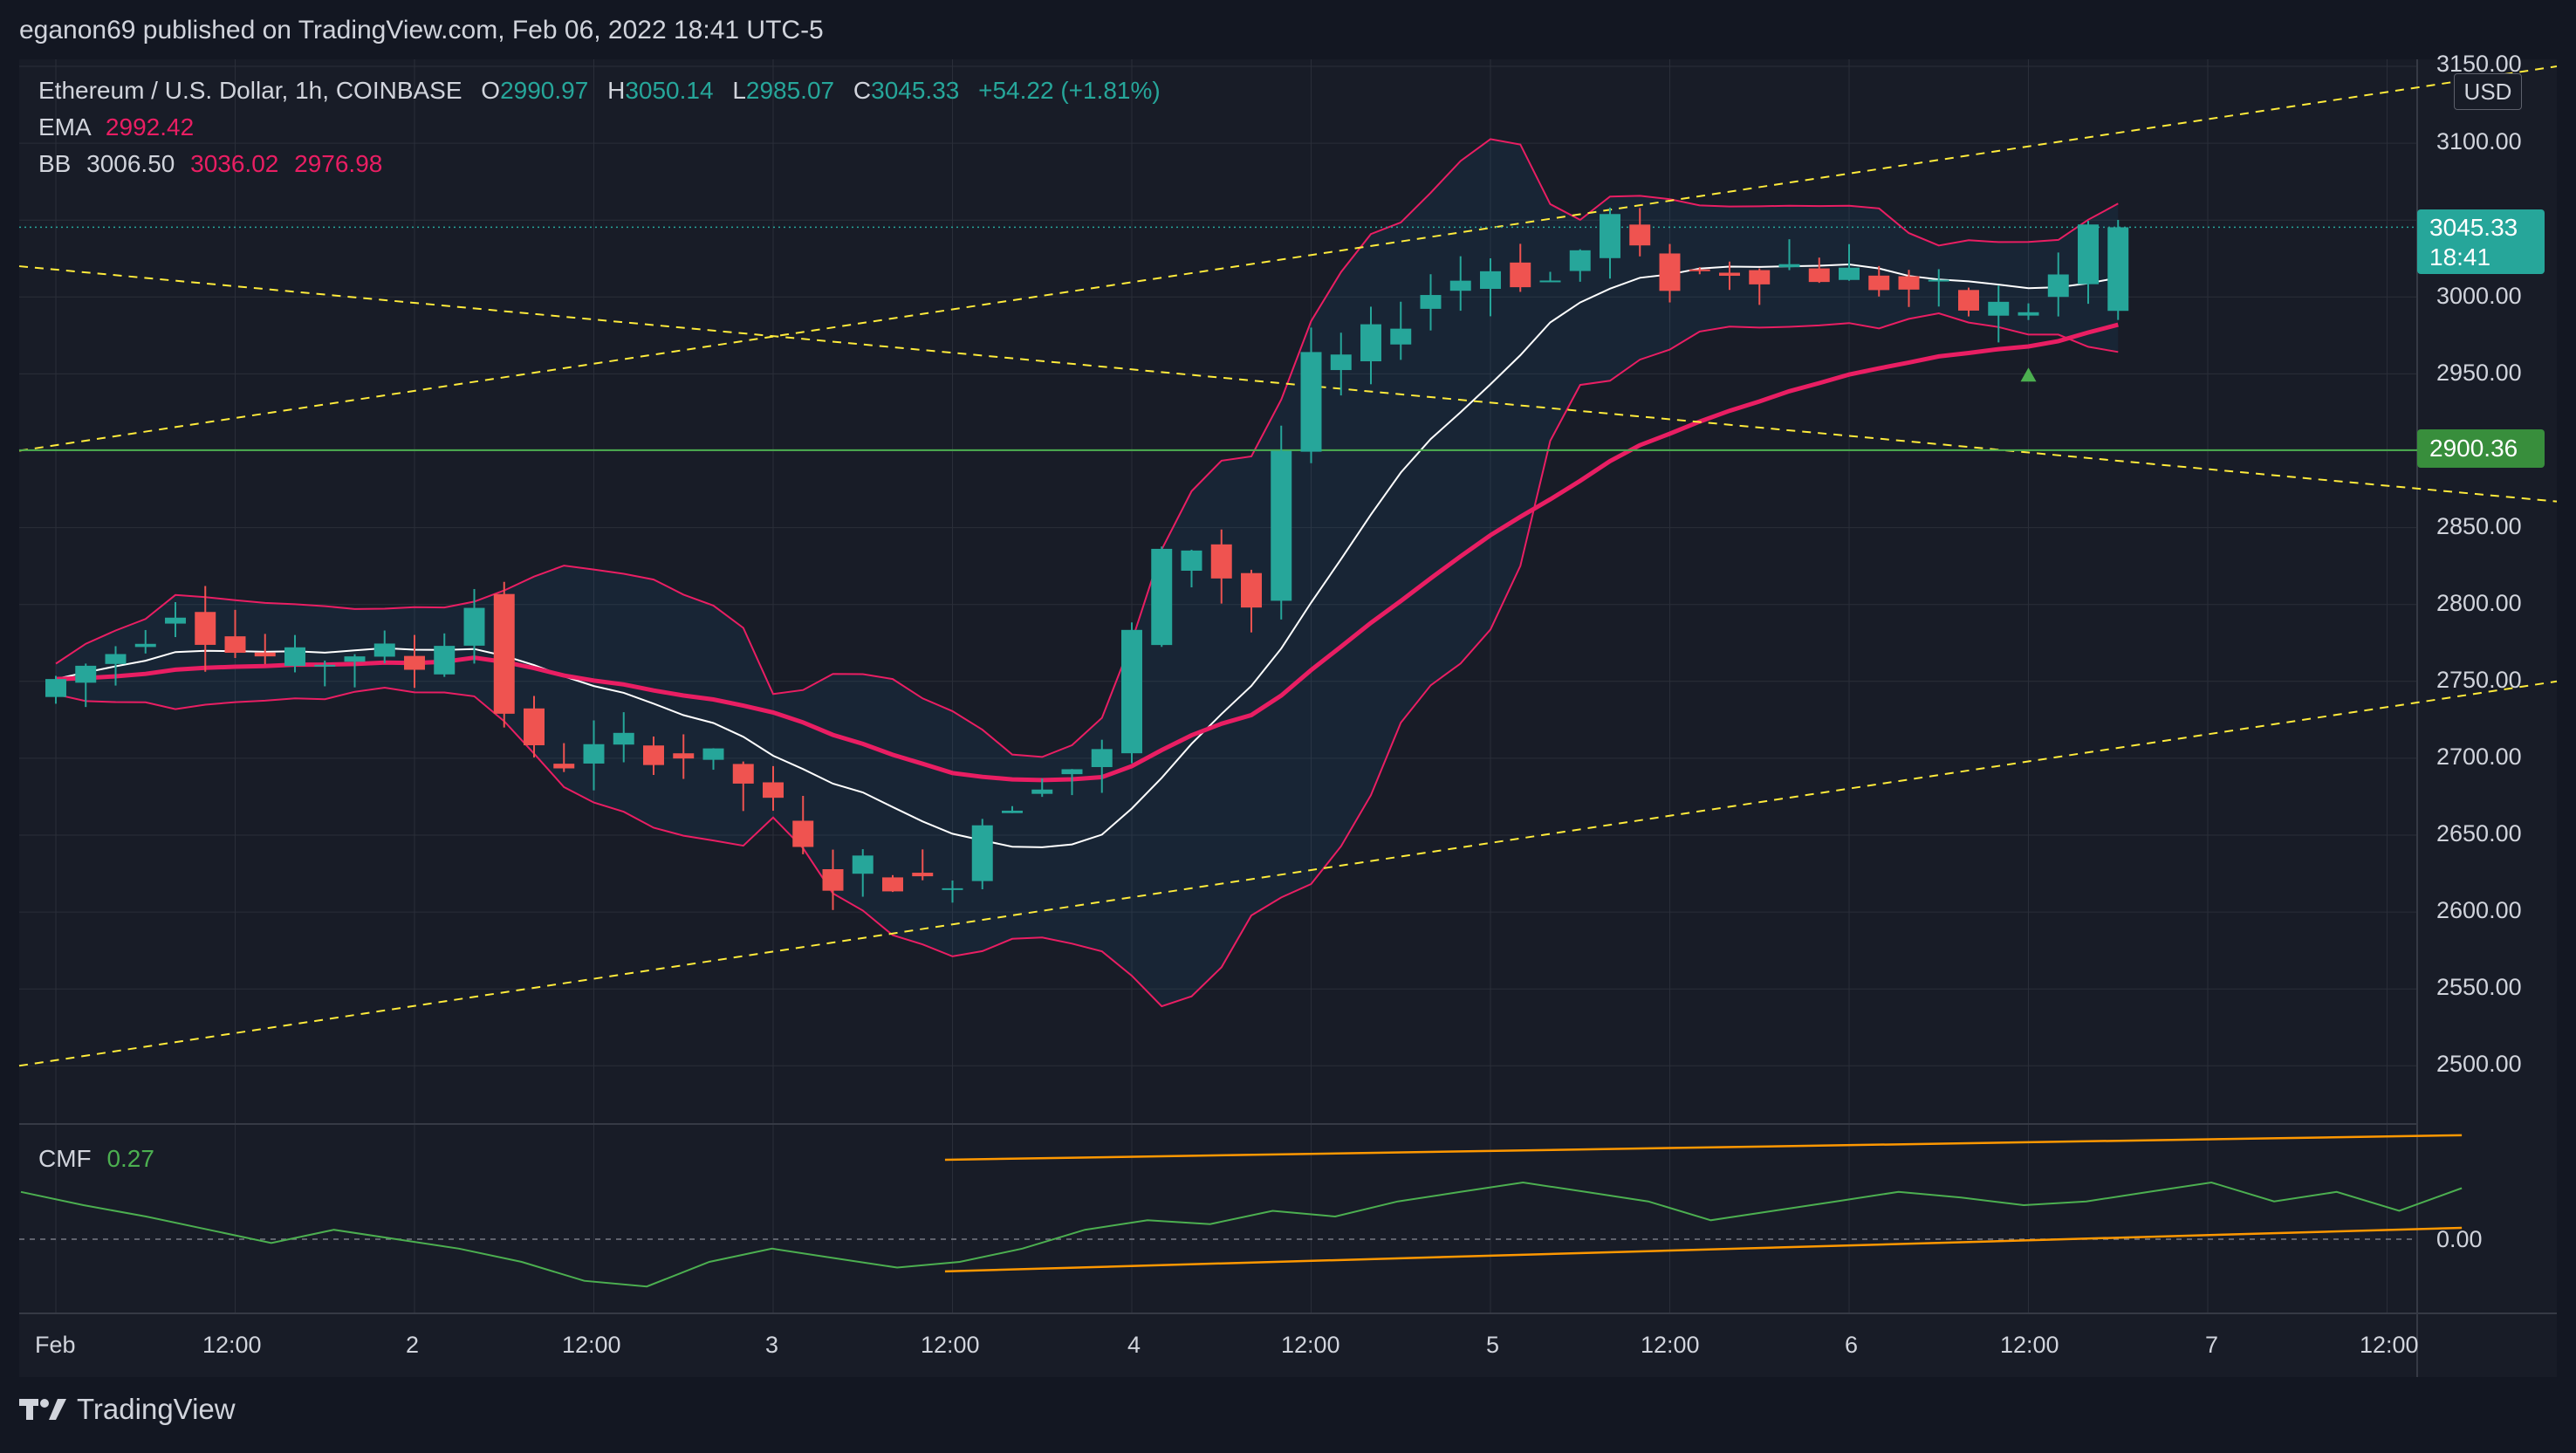  Describe the element at coordinates (64, 127) in the screenshot. I see `ema-label: EMA` at that location.